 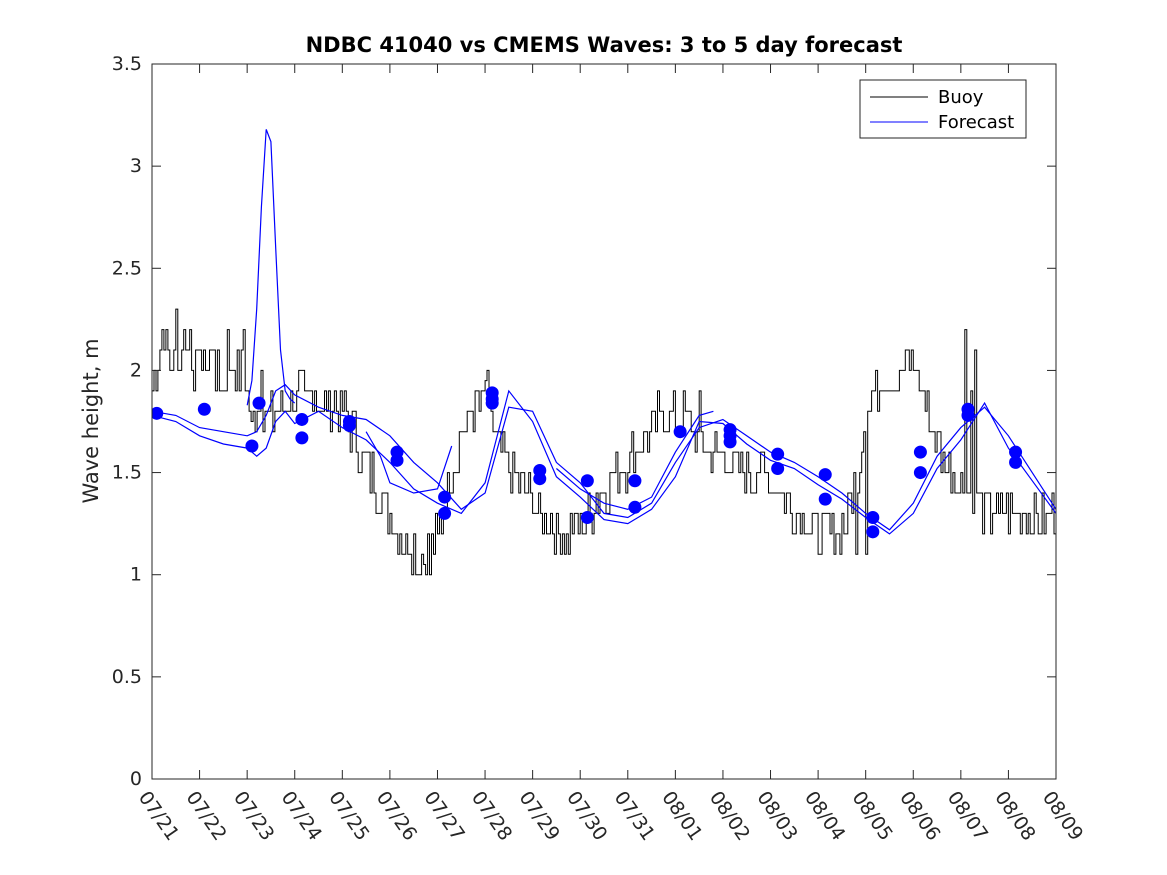 I want to click on legend-label-buoy: Buoy, so click(x=961, y=97).